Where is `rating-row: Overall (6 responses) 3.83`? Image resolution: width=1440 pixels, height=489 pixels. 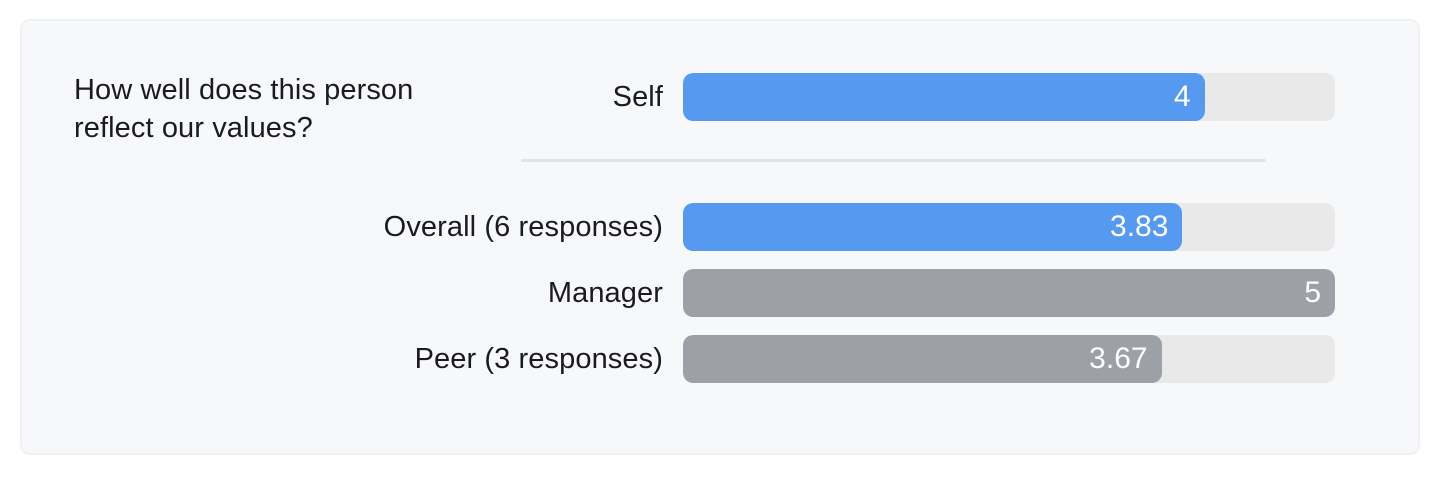
rating-row: Overall (6 responses) 3.83 is located at coordinates (678, 227).